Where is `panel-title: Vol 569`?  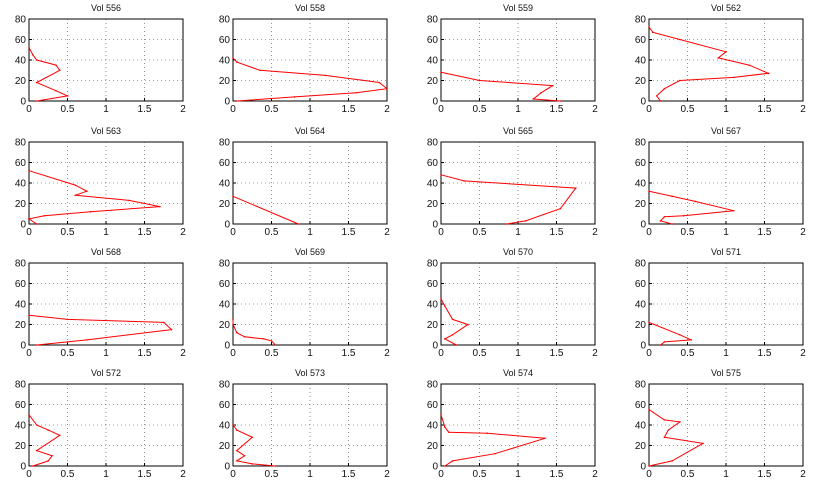
panel-title: Vol 569 is located at coordinates (310, 252).